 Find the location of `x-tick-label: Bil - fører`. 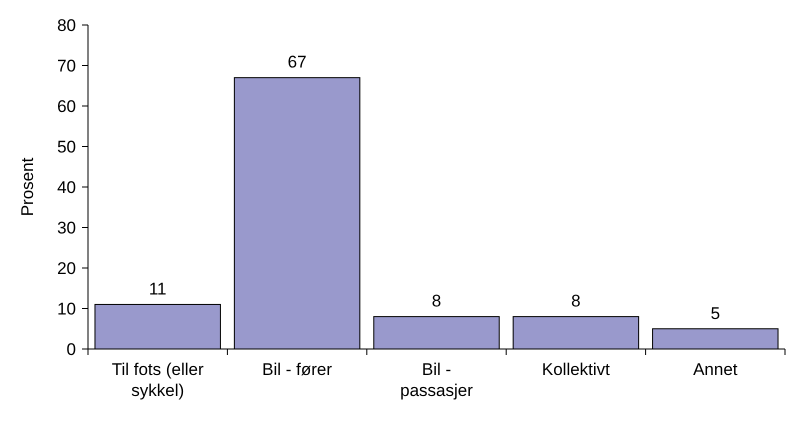

x-tick-label: Bil - fører is located at coordinates (297, 369).